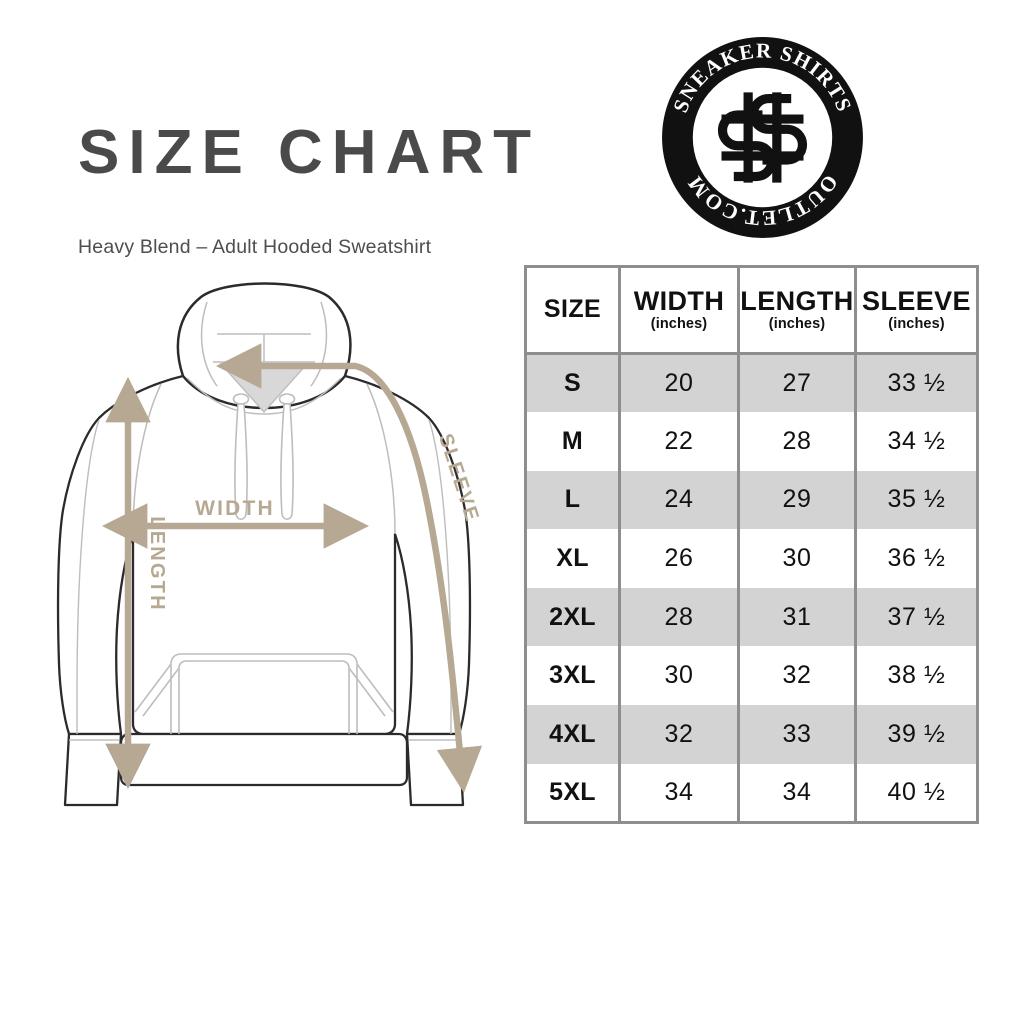 This screenshot has height=1024, width=1024. What do you see at coordinates (679, 441) in the screenshot?
I see `cell-width: 22` at bounding box center [679, 441].